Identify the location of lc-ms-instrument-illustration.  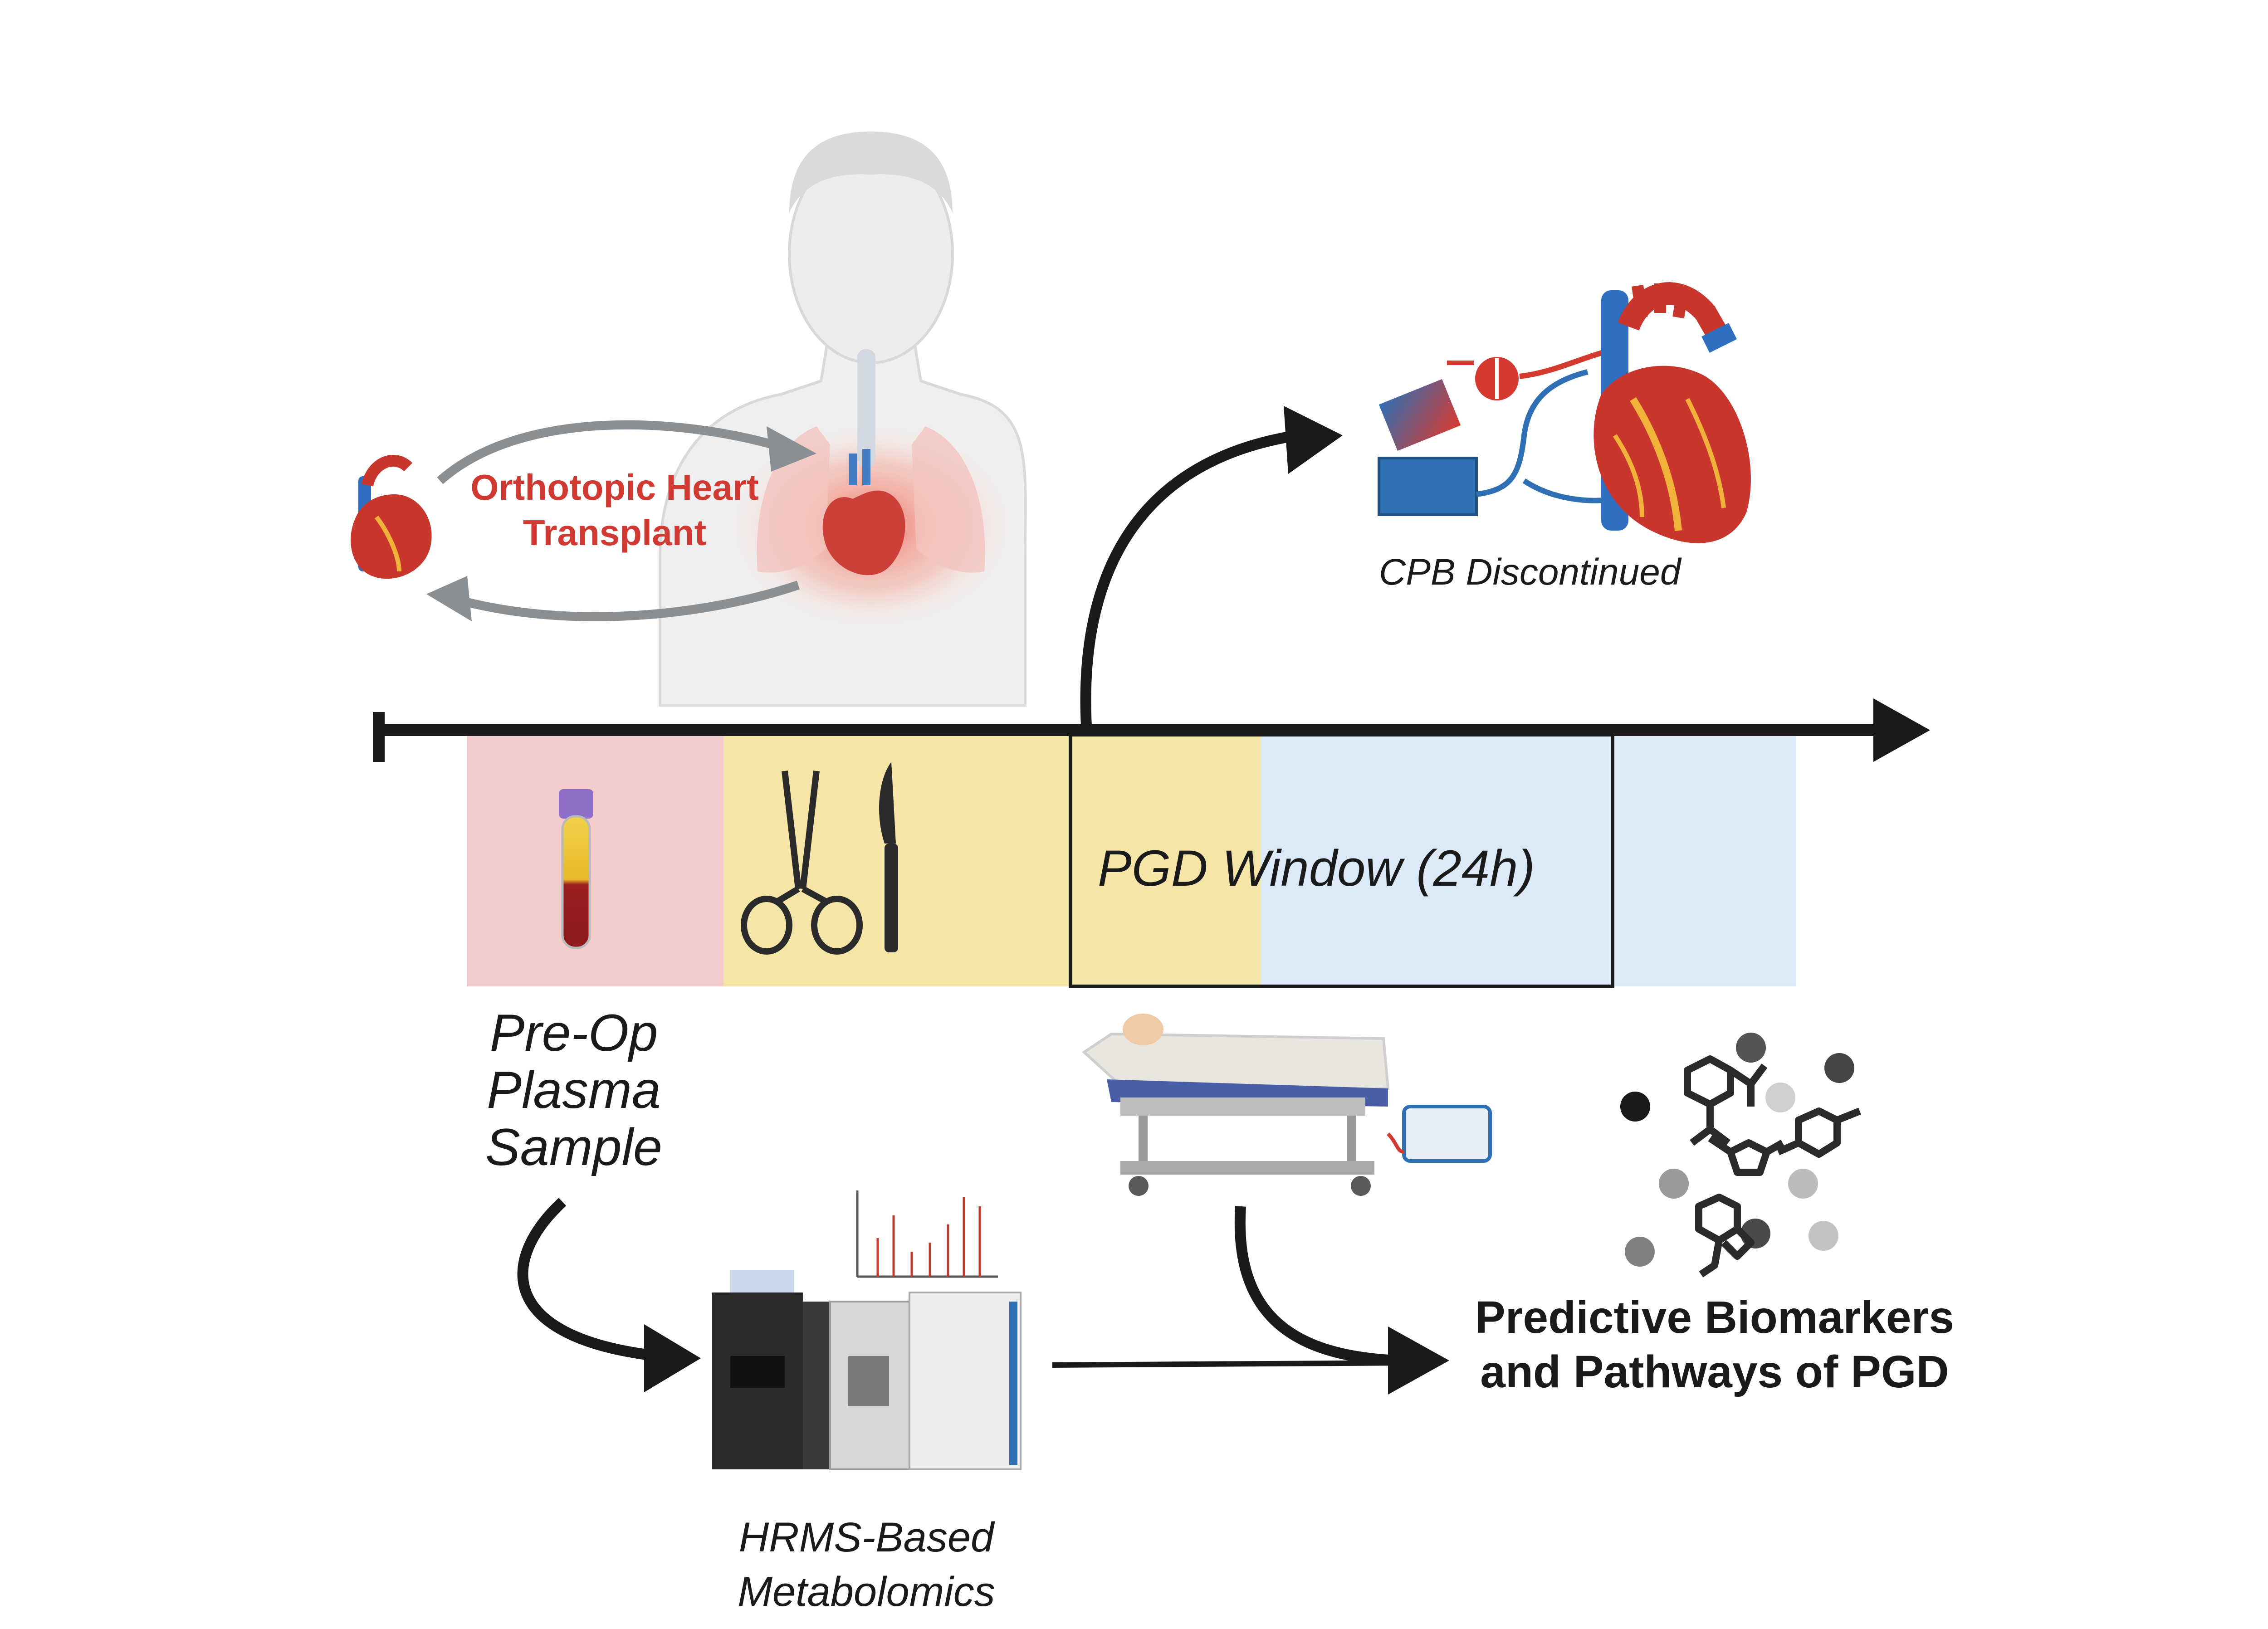
(867, 1370).